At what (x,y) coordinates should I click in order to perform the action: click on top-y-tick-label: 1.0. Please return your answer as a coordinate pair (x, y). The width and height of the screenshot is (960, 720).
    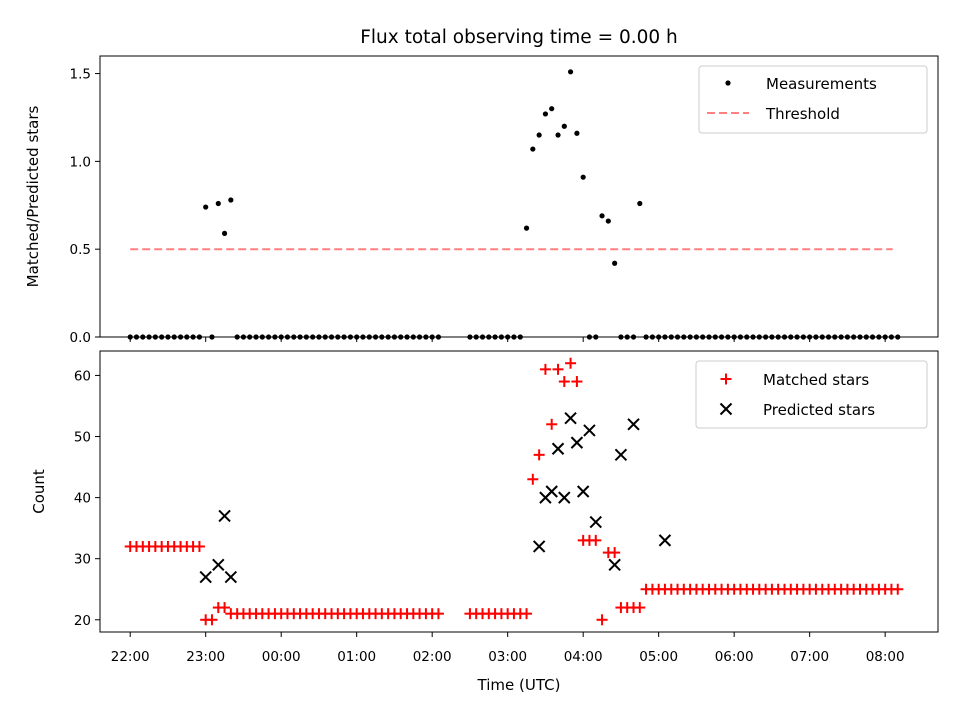
    Looking at the image, I should click on (80, 162).